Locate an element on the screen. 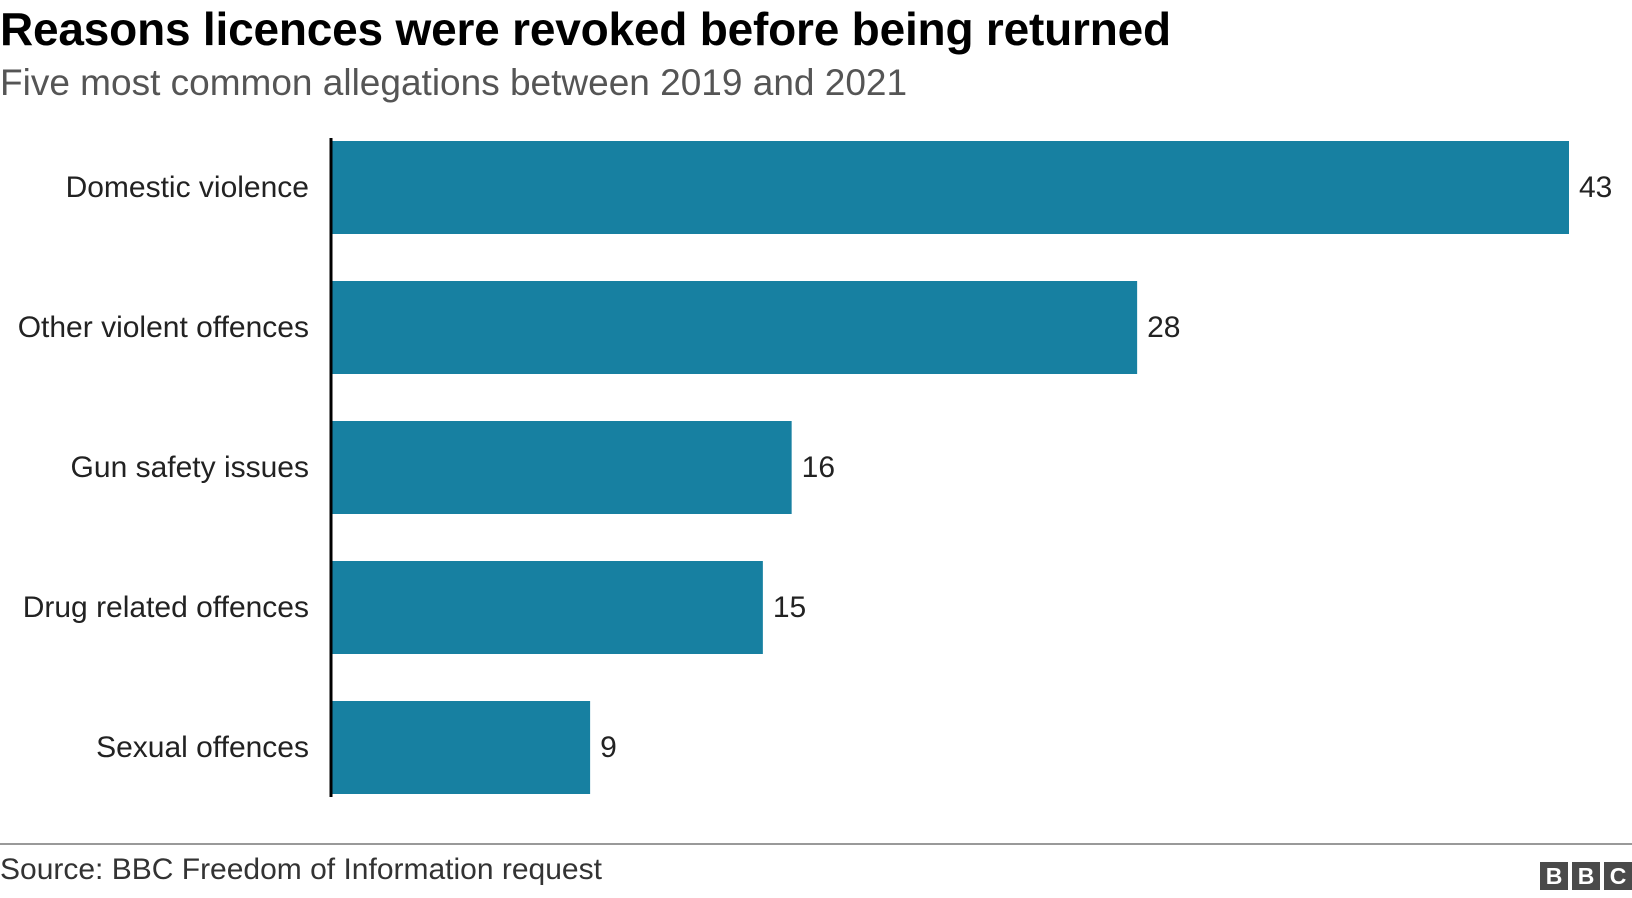  value-label-3: 15 is located at coordinates (789, 607).